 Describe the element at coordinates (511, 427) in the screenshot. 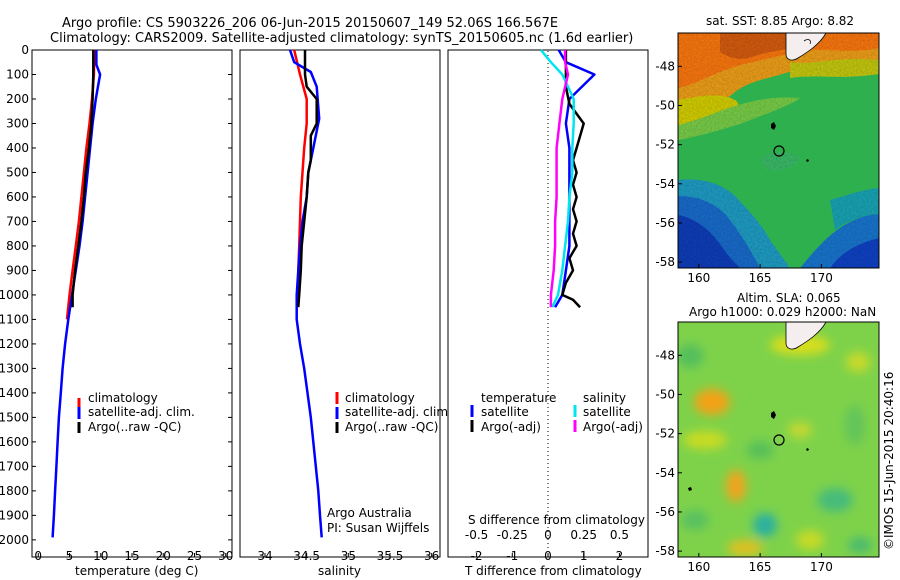

I see `legend-temperature-argo: Argo(-adj)` at that location.